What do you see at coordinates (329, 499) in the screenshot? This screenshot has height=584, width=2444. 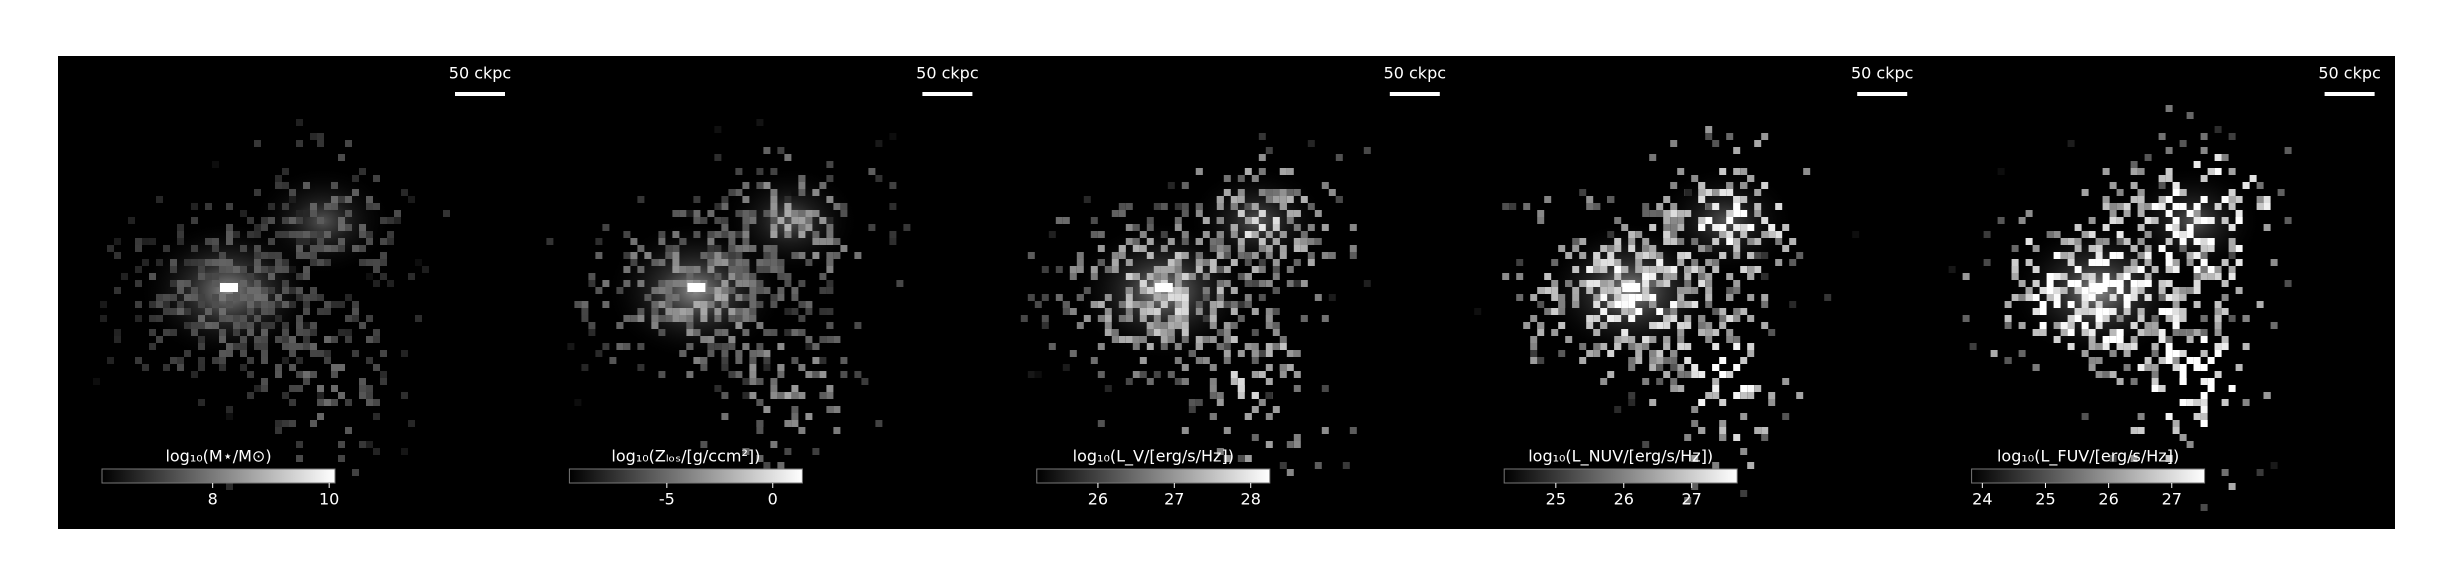 I see `colorbar-tick-label: 10` at bounding box center [329, 499].